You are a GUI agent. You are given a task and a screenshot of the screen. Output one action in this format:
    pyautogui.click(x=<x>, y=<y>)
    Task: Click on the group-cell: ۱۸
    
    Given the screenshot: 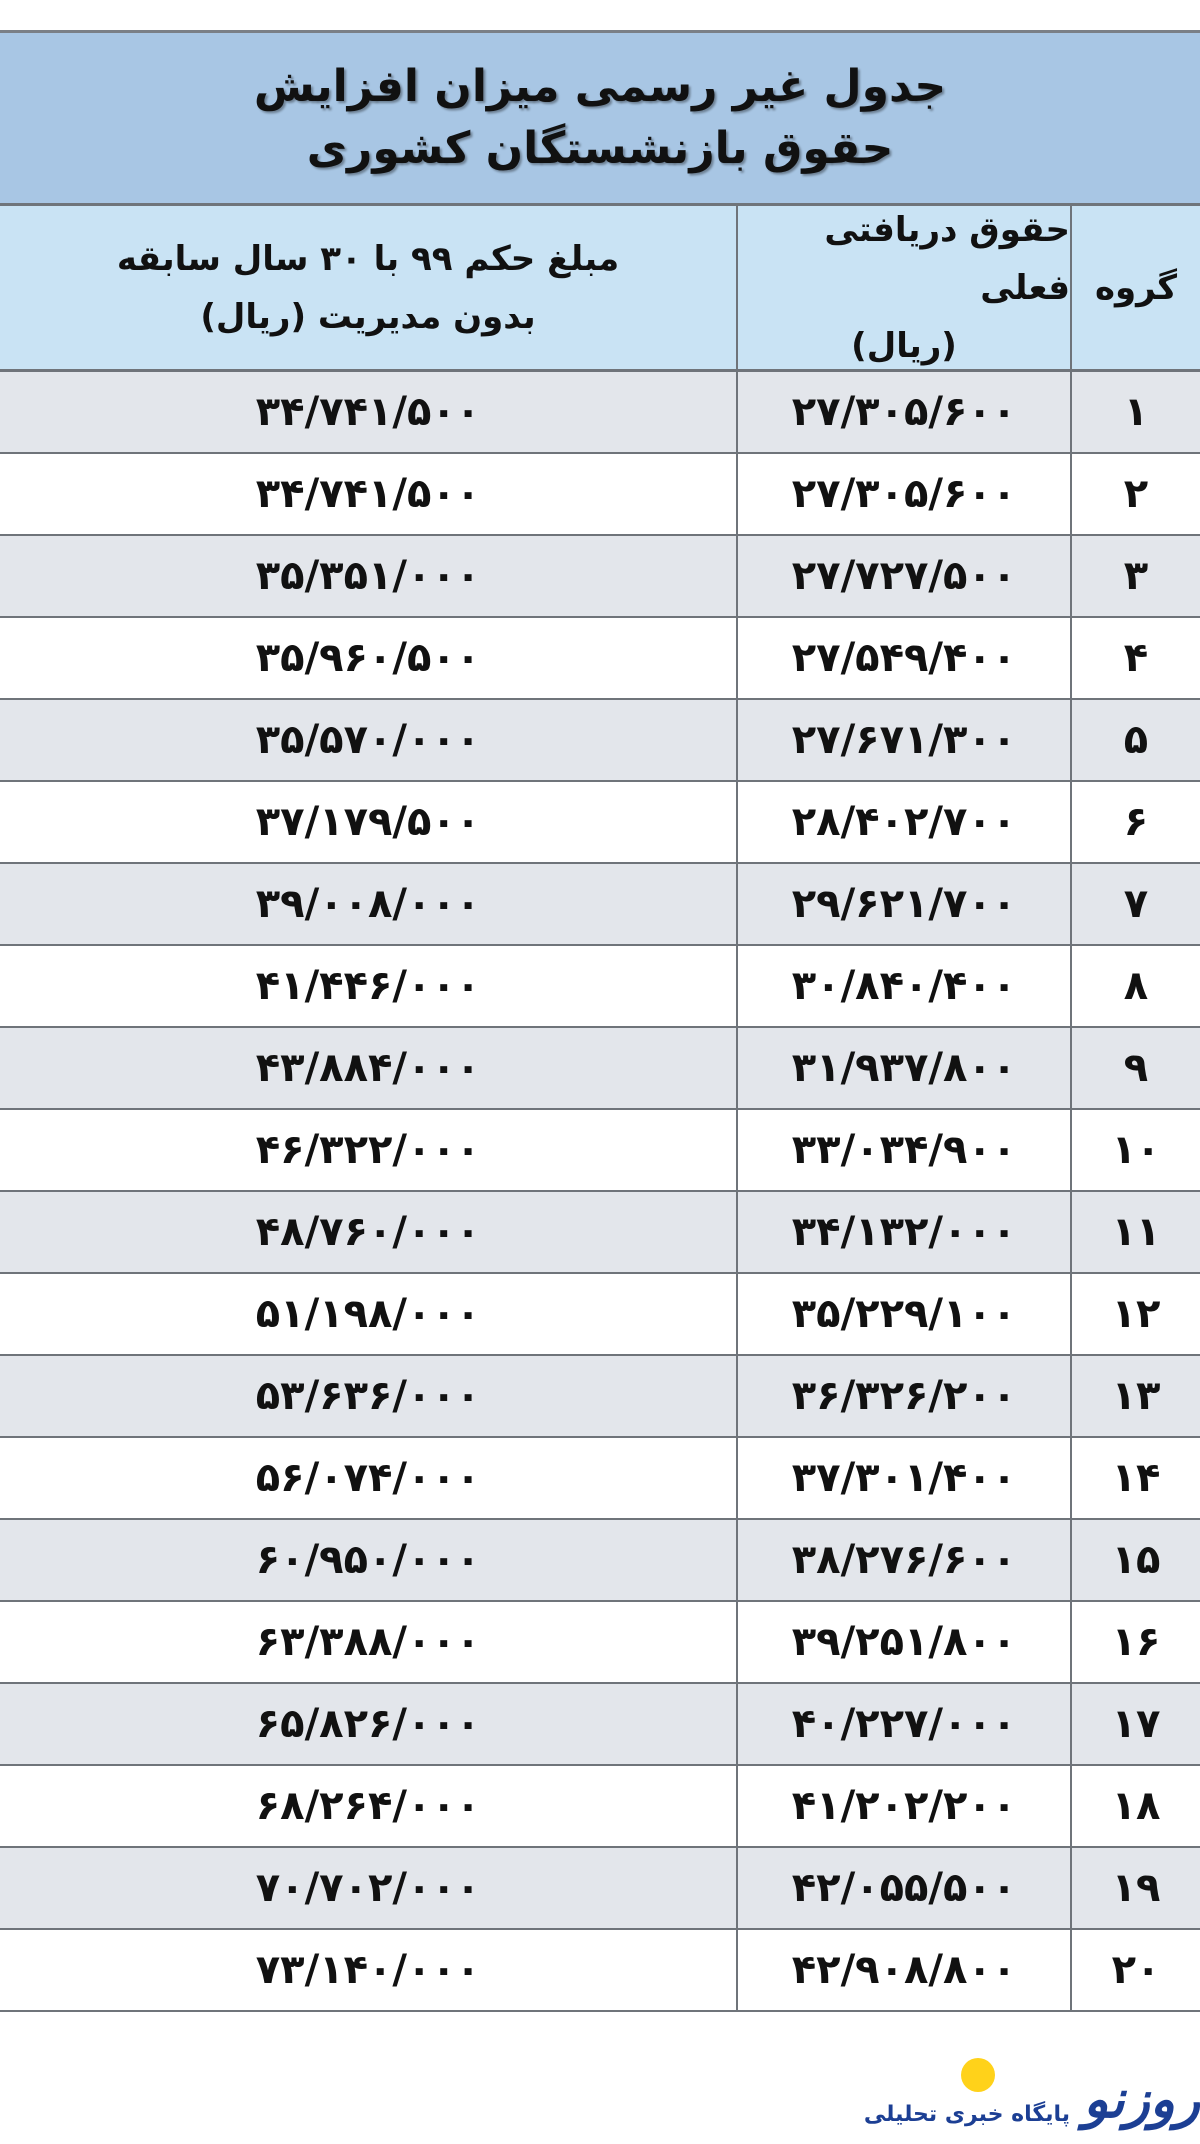 What is the action you would take?
    pyautogui.click(x=1135, y=1806)
    